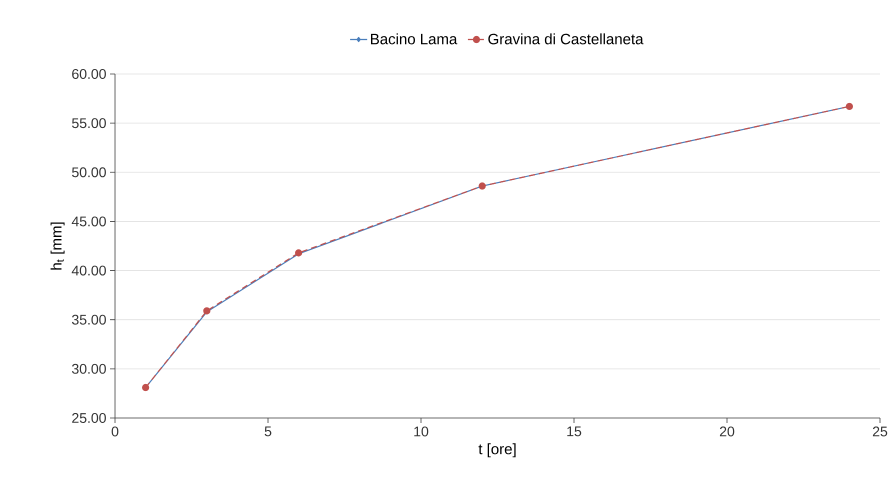 This screenshot has height=497, width=893. I want to click on x-axis-title: t [ore], so click(497, 450).